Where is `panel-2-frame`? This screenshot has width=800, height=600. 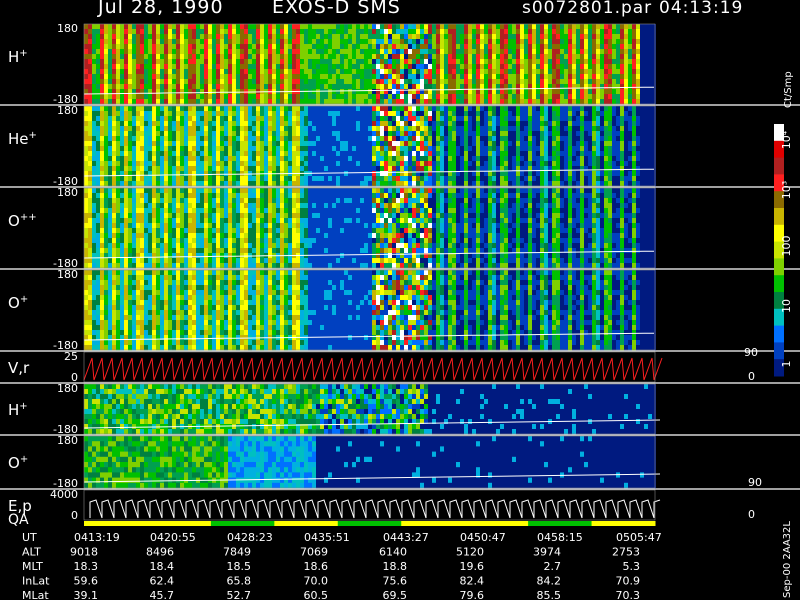
panel-2-frame is located at coordinates (369, 228).